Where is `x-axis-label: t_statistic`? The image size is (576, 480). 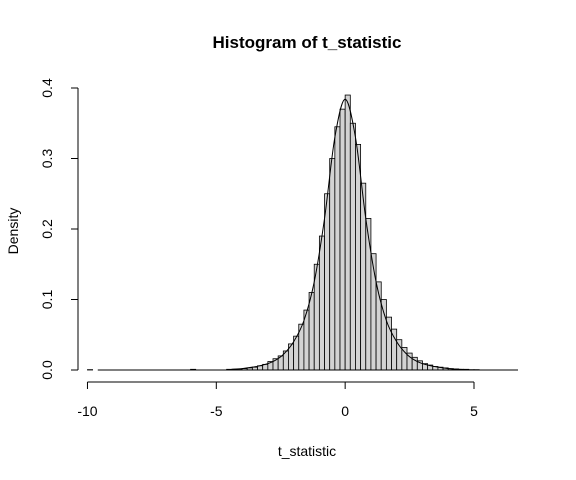 x-axis-label: t_statistic is located at coordinates (307, 451).